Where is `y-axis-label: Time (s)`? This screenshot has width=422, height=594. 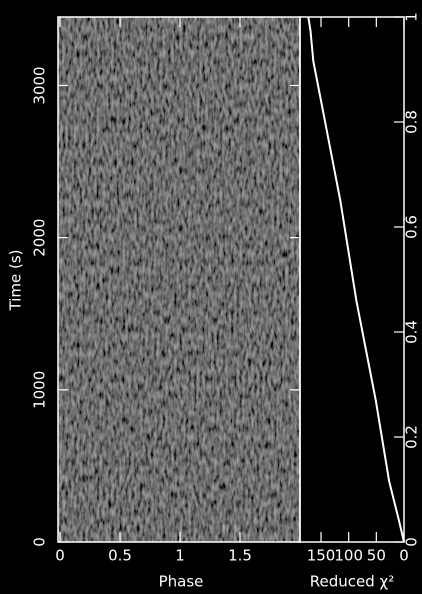 y-axis-label: Time (s) is located at coordinates (16, 281).